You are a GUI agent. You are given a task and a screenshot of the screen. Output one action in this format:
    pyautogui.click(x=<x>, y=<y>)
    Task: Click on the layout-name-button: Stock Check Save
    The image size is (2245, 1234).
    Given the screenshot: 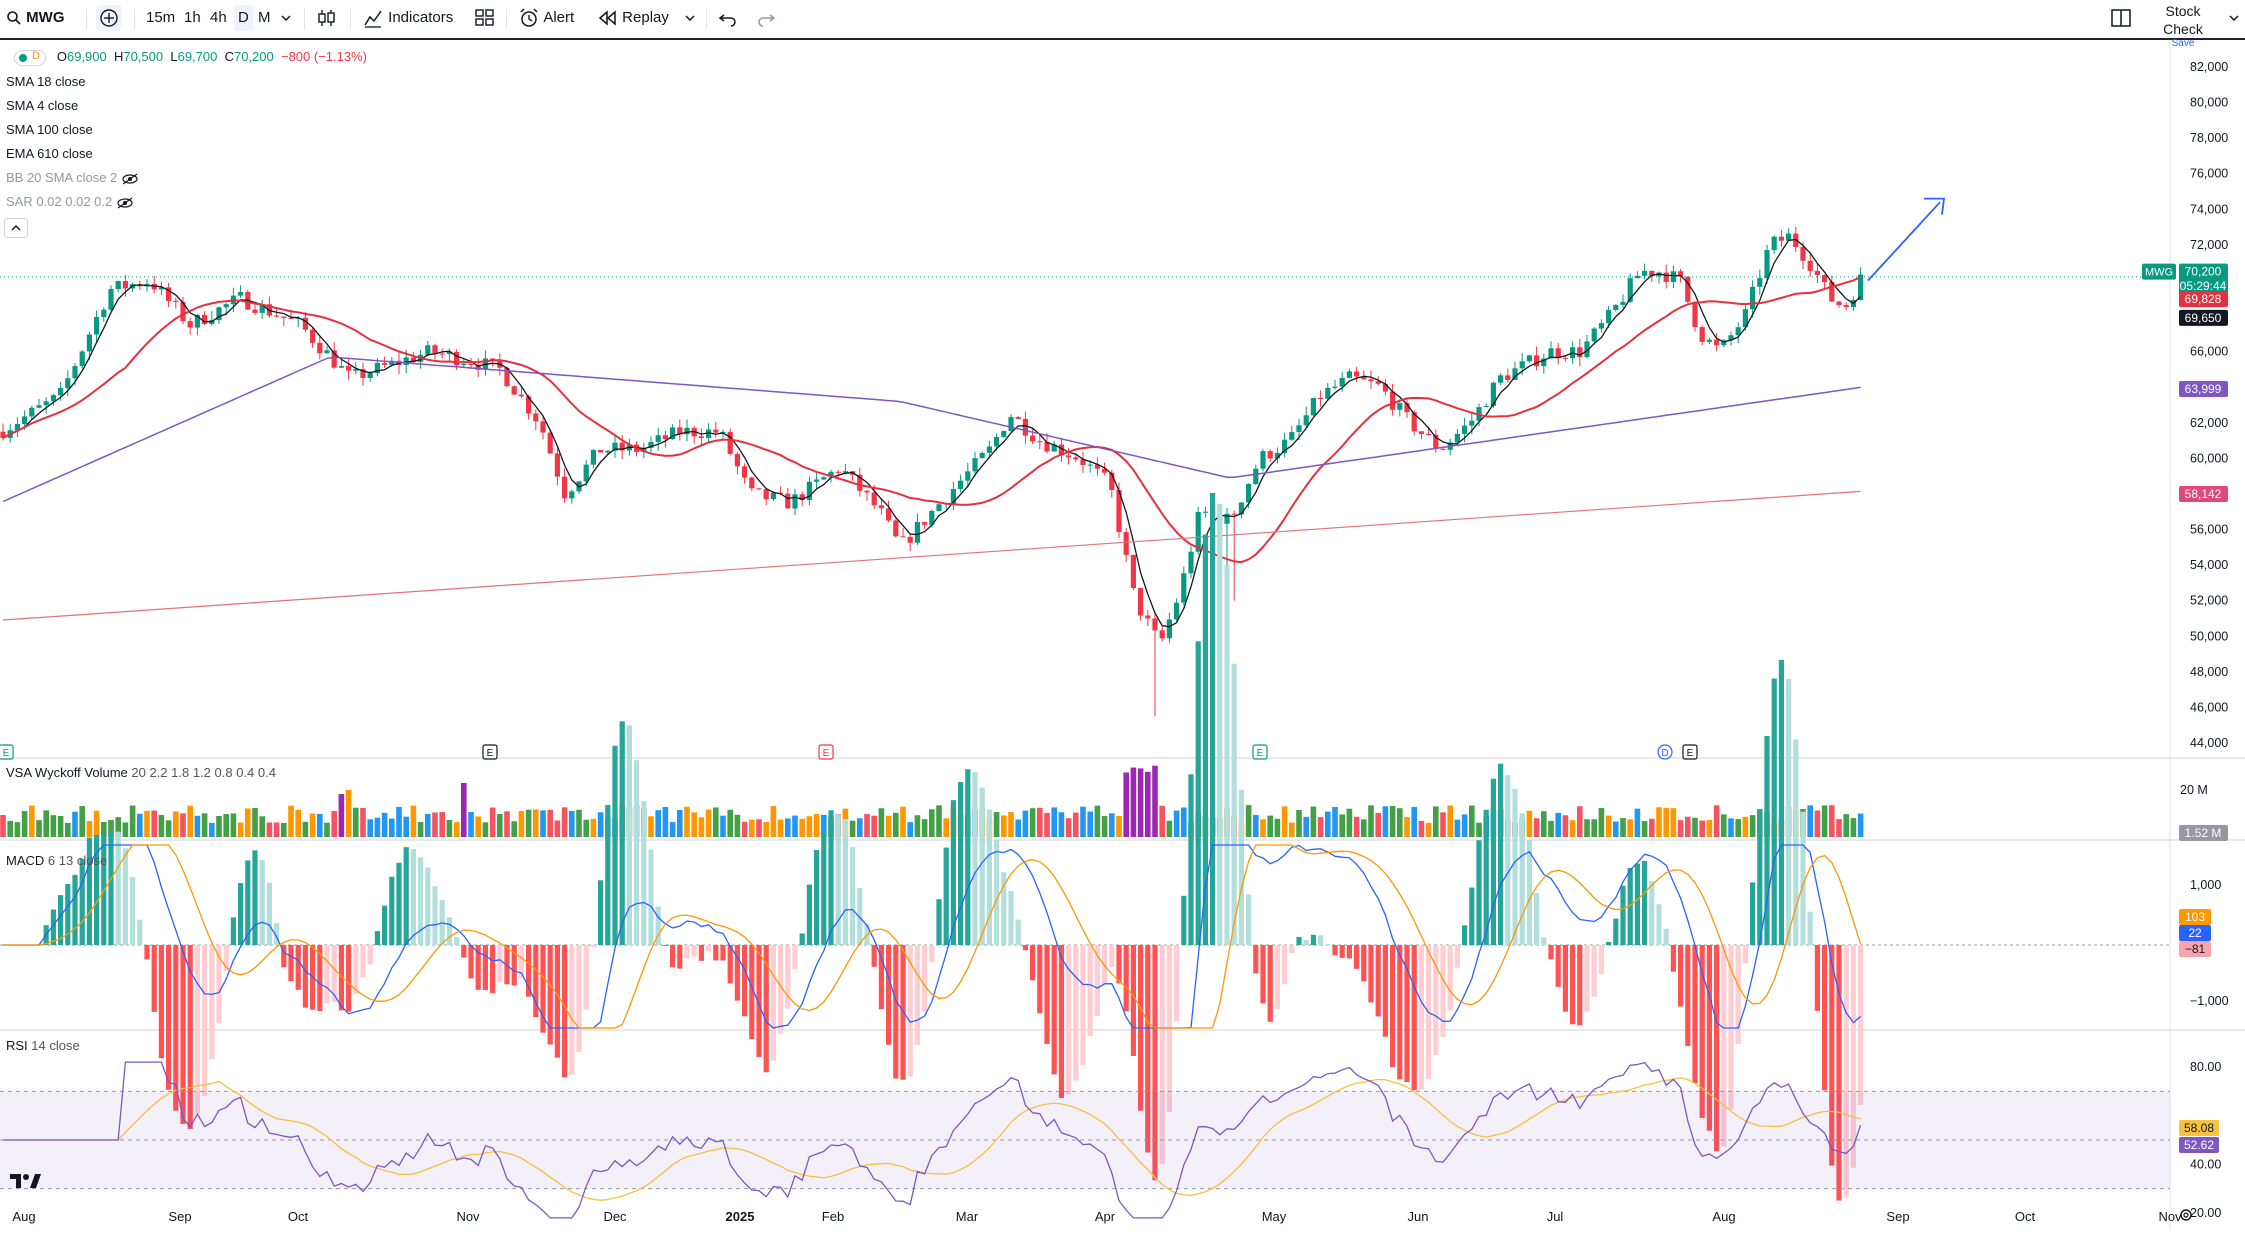 What is the action you would take?
    pyautogui.click(x=2183, y=25)
    